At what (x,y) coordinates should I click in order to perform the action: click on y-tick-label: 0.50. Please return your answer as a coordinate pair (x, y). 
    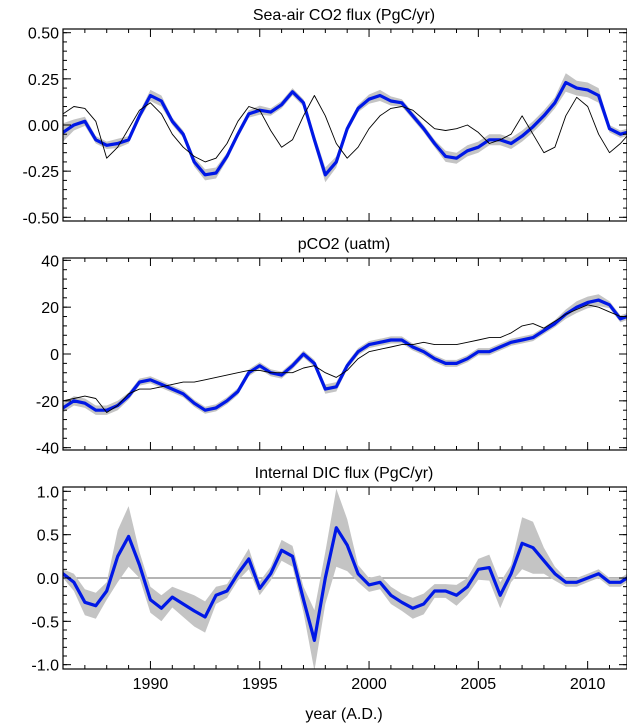
    Looking at the image, I should click on (43, 34).